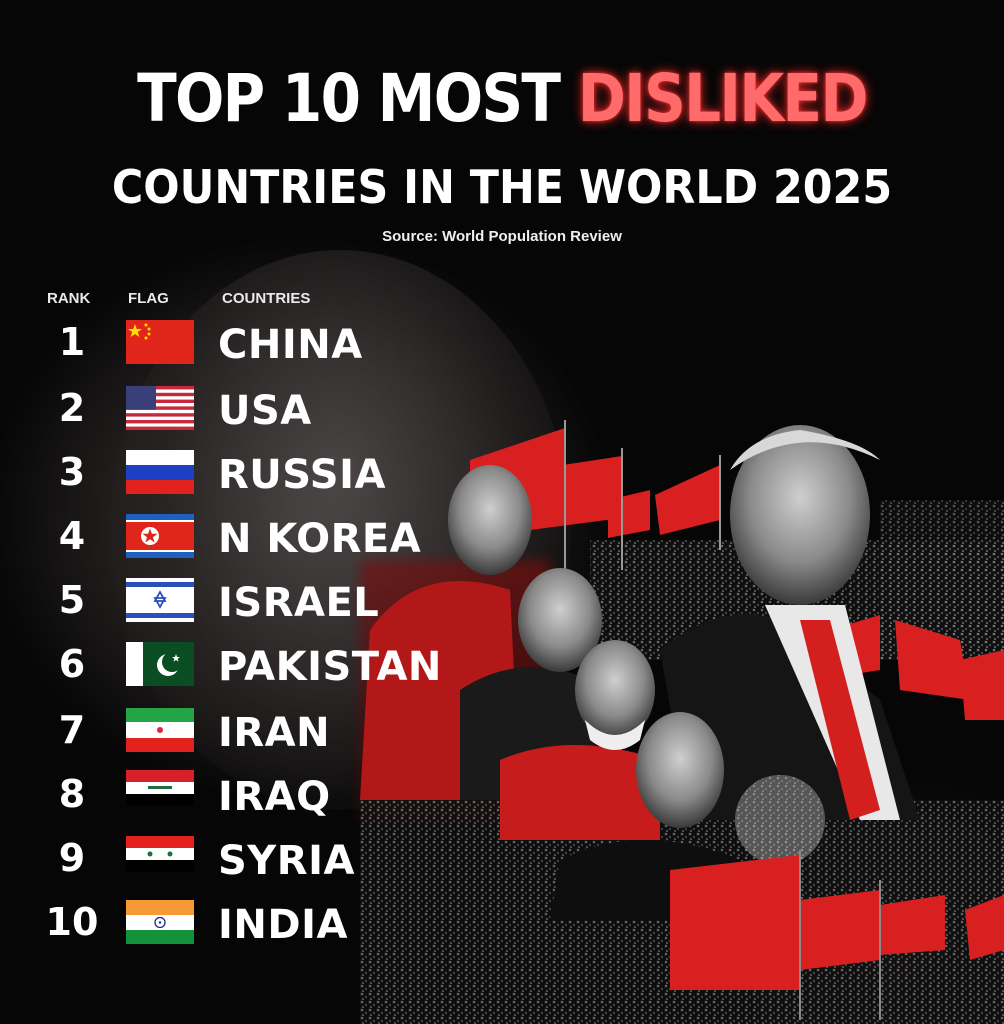  What do you see at coordinates (502, 187) in the screenshot?
I see `subtitle: COUNTRIES IN THE WORLD 2025` at bounding box center [502, 187].